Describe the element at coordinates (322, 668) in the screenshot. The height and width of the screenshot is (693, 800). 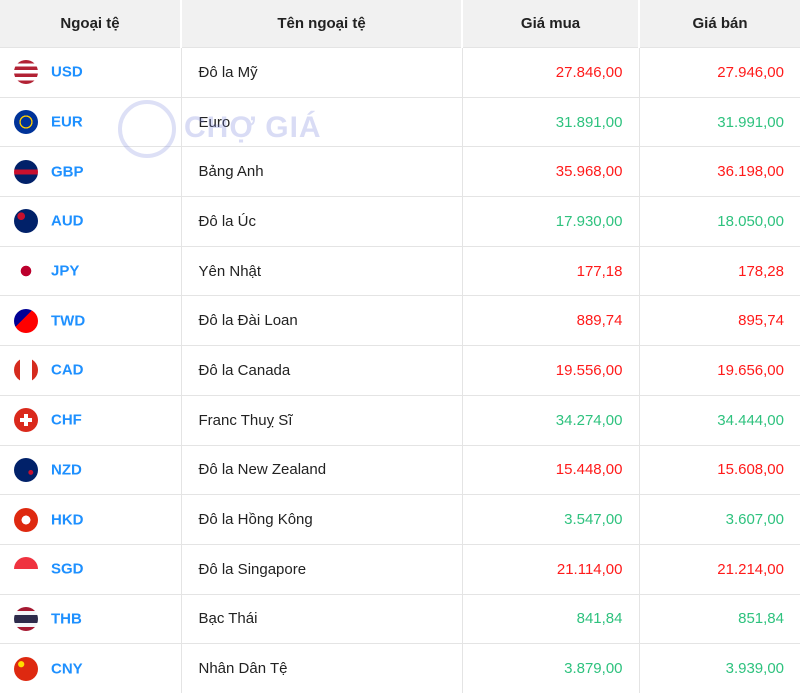
I see `currency-name: Nhân Dân Tệ` at that location.